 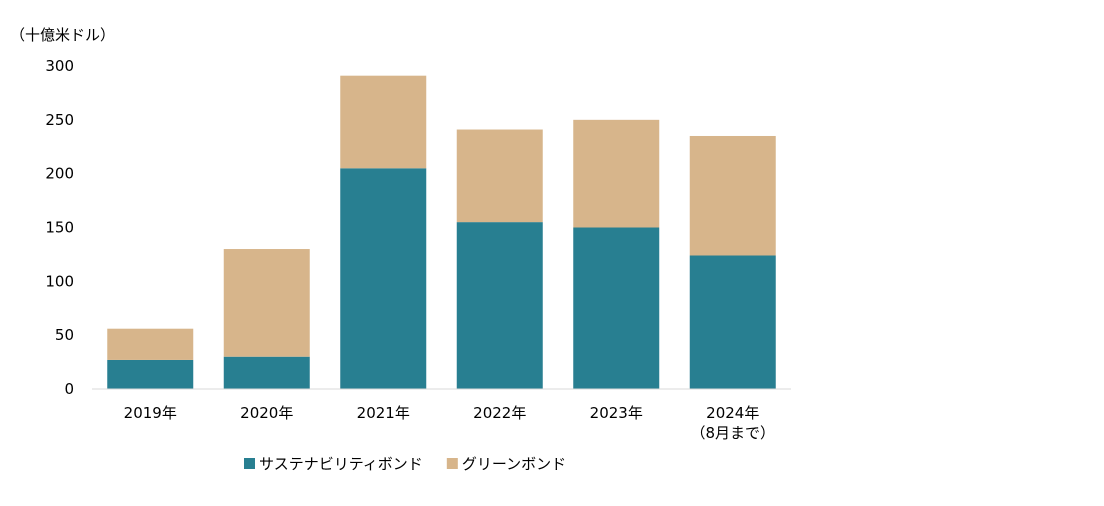 What do you see at coordinates (514, 464) in the screenshot?
I see `legend-label-1: グリーンボンド` at bounding box center [514, 464].